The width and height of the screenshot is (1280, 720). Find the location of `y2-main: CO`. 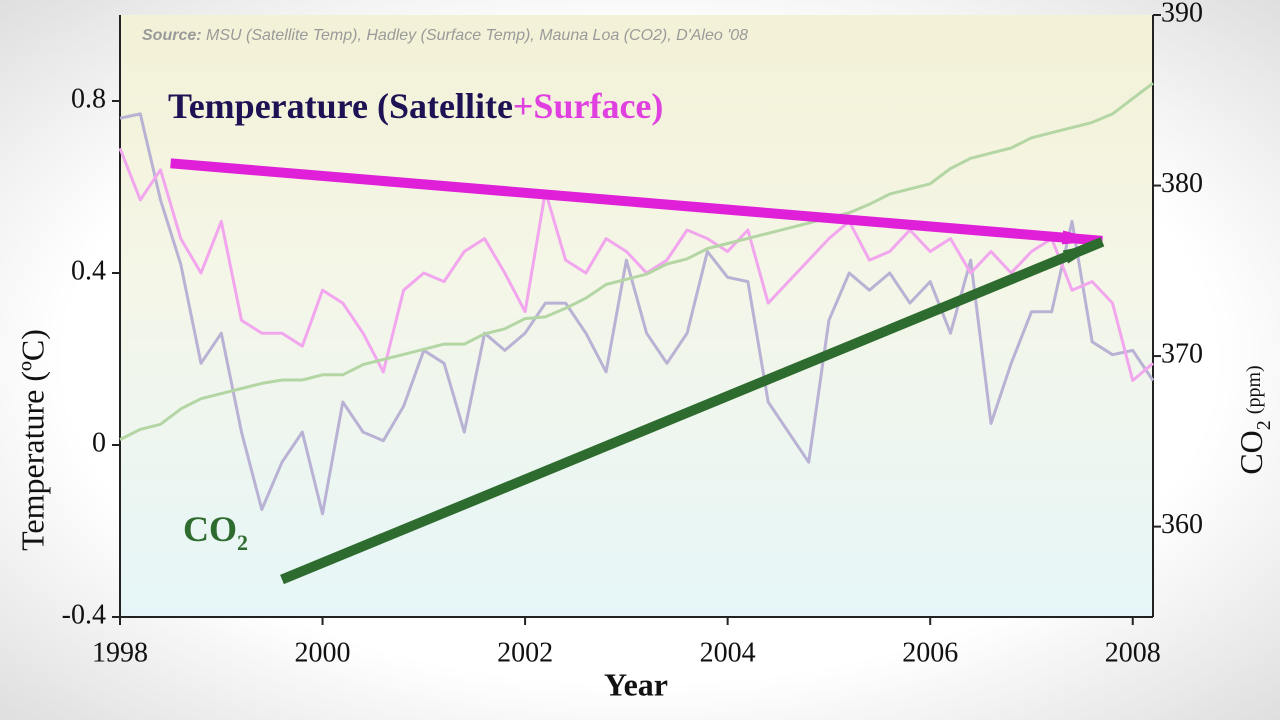

y2-main: CO is located at coordinates (1251, 452).